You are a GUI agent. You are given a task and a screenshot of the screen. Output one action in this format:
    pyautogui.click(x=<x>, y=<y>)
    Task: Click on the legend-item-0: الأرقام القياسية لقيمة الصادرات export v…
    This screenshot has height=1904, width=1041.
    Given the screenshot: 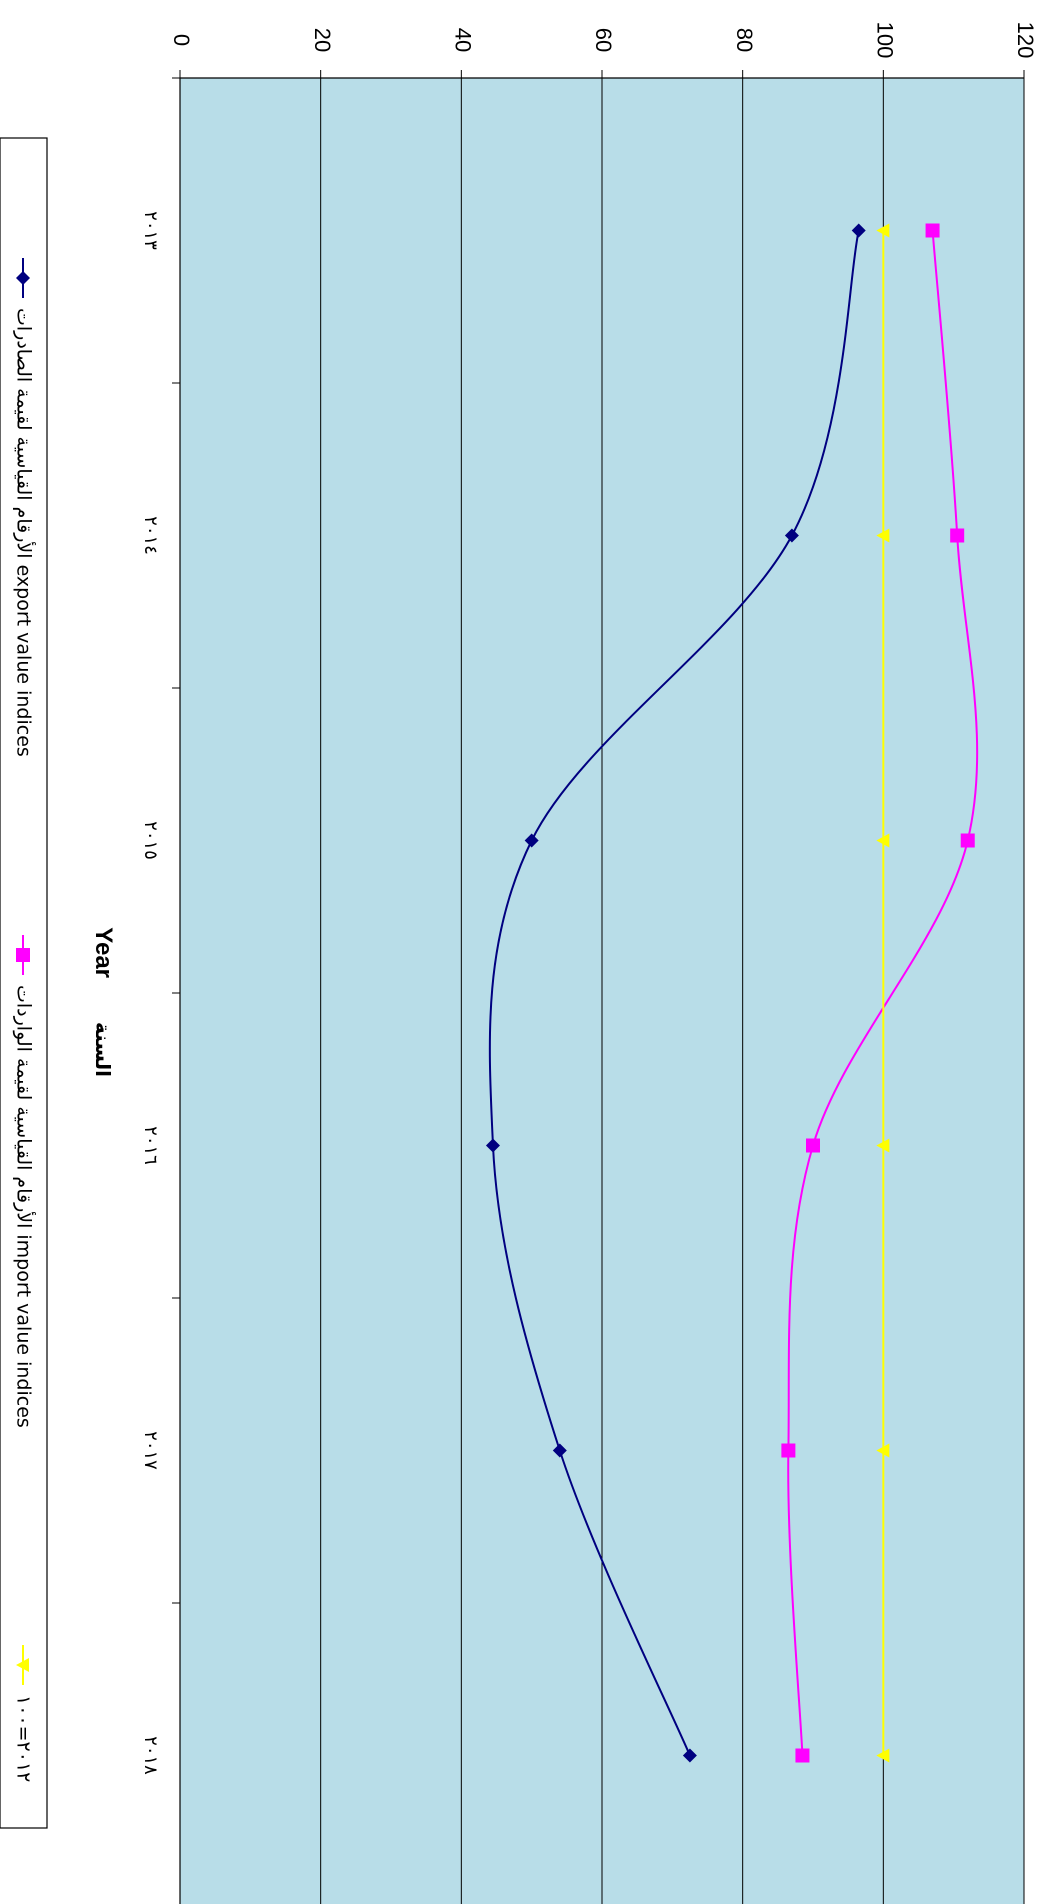 What is the action you would take?
    pyautogui.click(x=24, y=507)
    